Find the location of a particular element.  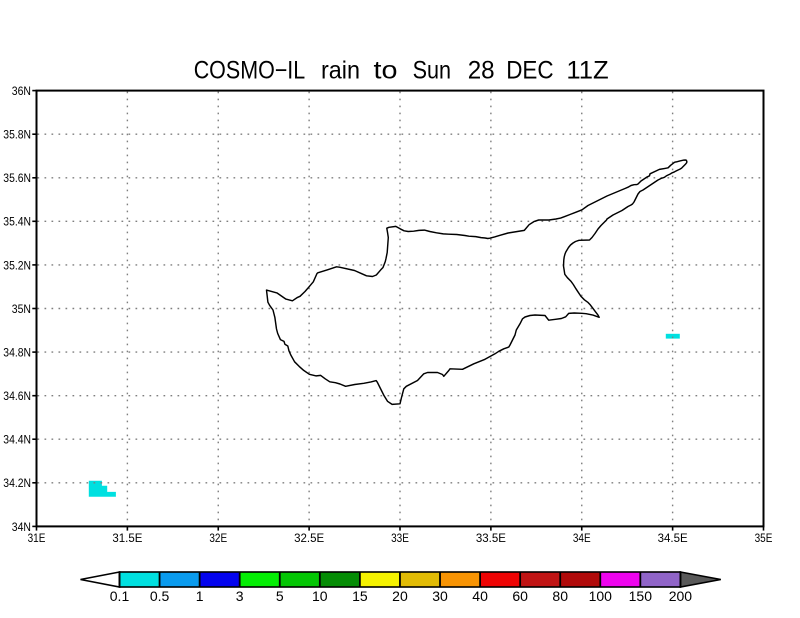

svg-text: Sun is located at coordinates (432, 71).